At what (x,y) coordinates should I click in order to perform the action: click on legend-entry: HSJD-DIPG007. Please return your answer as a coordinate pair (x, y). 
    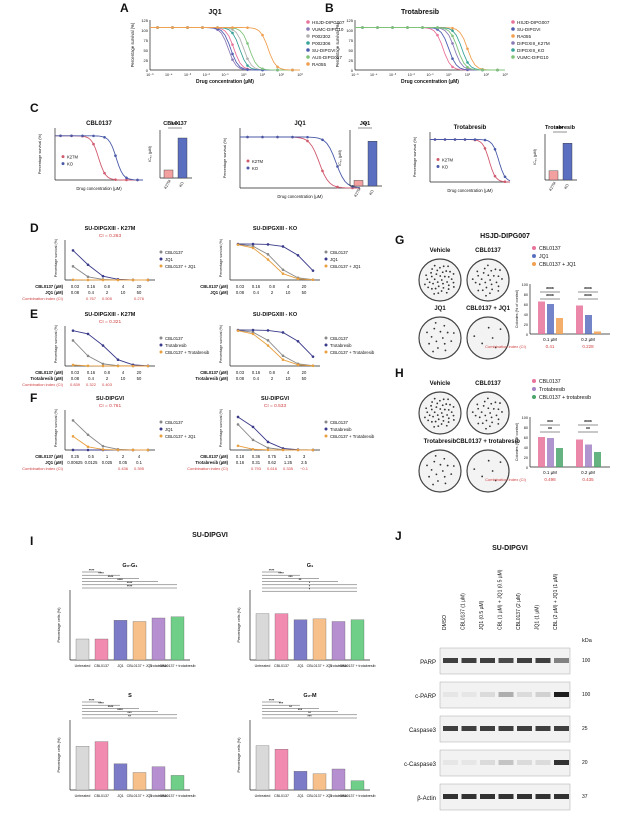
    Looking at the image, I should click on (328, 22).